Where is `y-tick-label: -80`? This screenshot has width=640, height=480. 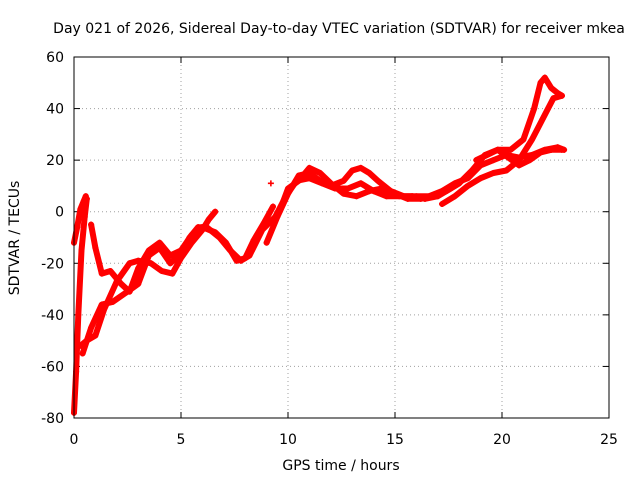
y-tick-label: -80 is located at coordinates (52, 419).